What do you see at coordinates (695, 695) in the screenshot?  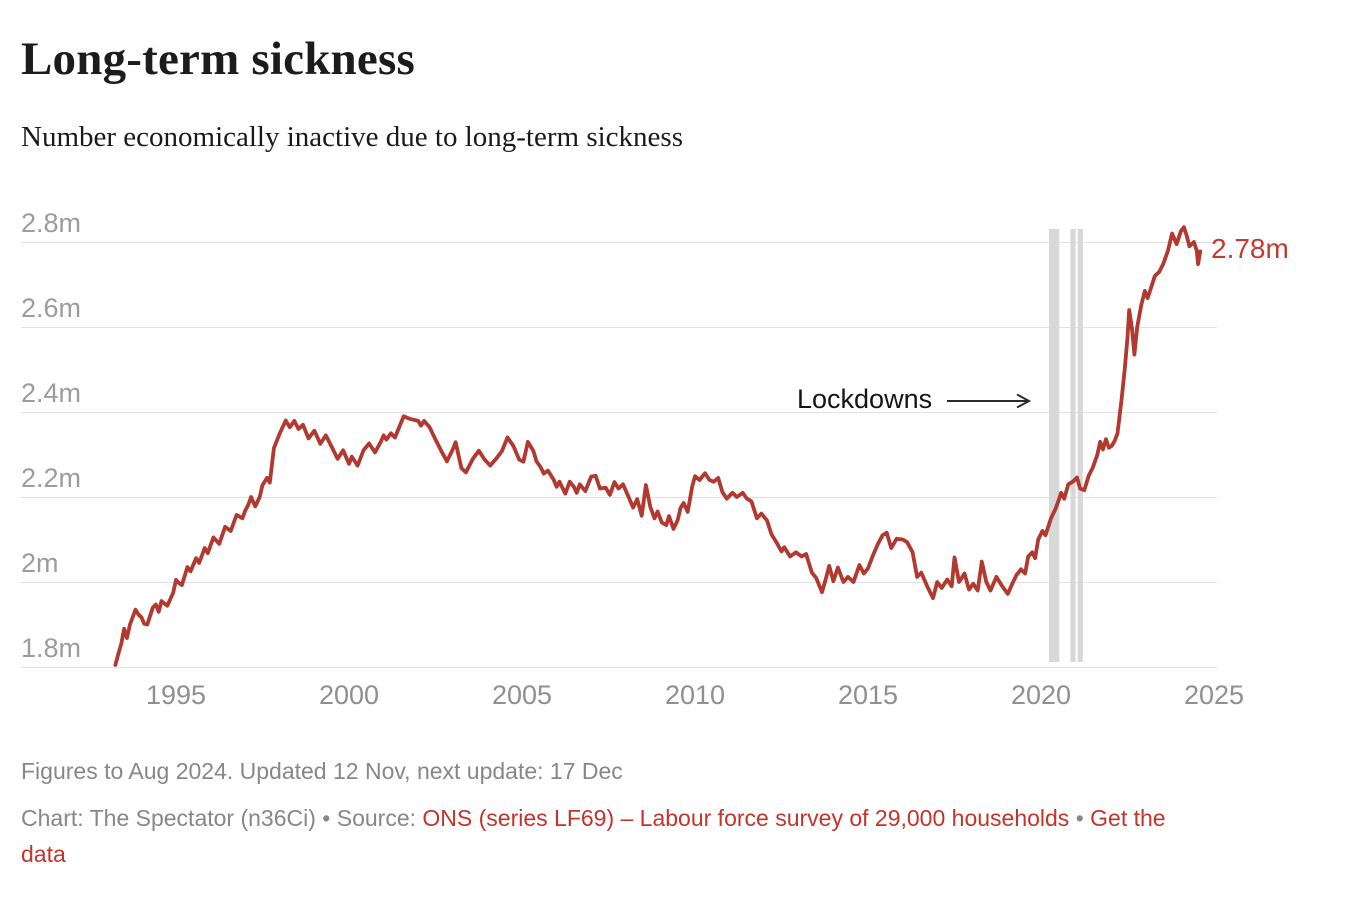 I see `x-tick-label-2010: 2010` at bounding box center [695, 695].